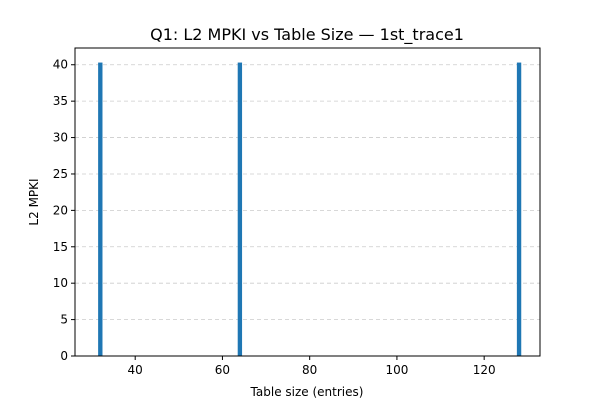 This screenshot has width=600, height=405. Describe the element at coordinates (60, 65) in the screenshot. I see `y-tick-label: 40` at that location.